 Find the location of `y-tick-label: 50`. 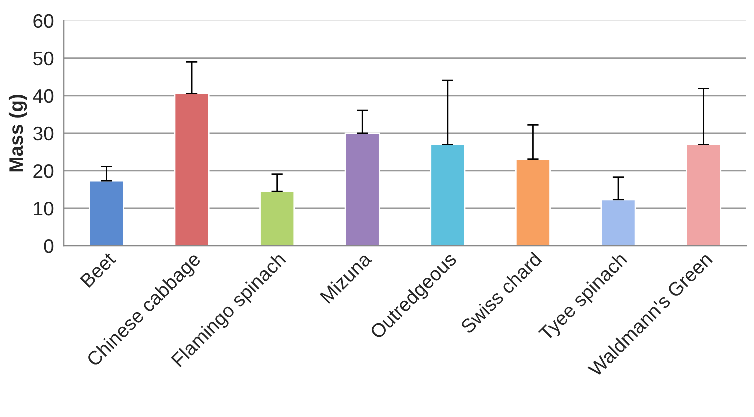

y-tick-label: 50 is located at coordinates (44, 59).